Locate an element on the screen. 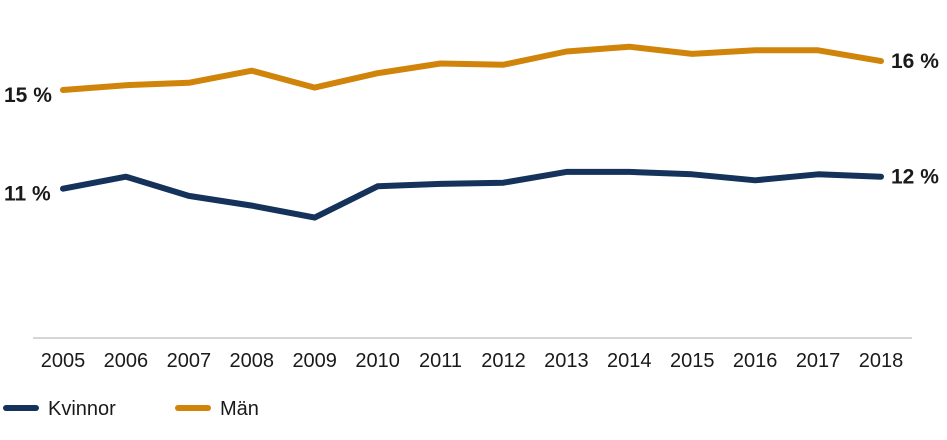 The width and height of the screenshot is (947, 440). x-tick-label-2006: 2006 is located at coordinates (126, 361).